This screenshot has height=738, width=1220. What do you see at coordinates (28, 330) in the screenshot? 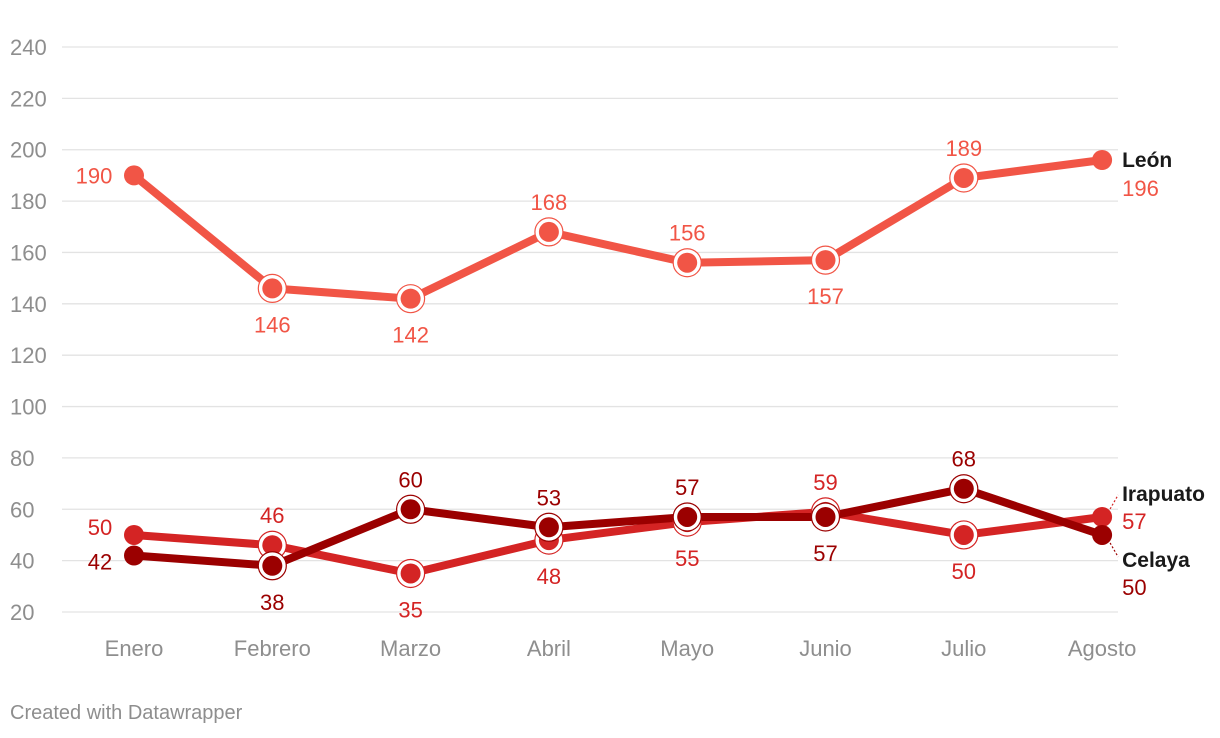
I see `y-axis: 20 40 60 80 100 120 140 160 180 200 220 240` at bounding box center [28, 330].